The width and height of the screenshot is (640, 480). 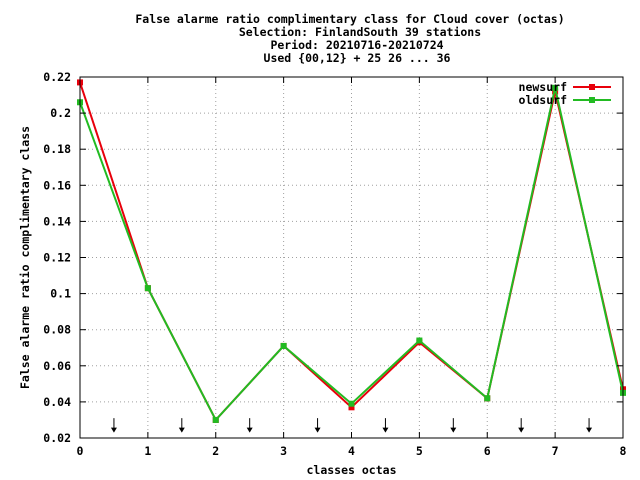 What do you see at coordinates (592, 100) in the screenshot?
I see `legend-marker-oldsurf` at bounding box center [592, 100].